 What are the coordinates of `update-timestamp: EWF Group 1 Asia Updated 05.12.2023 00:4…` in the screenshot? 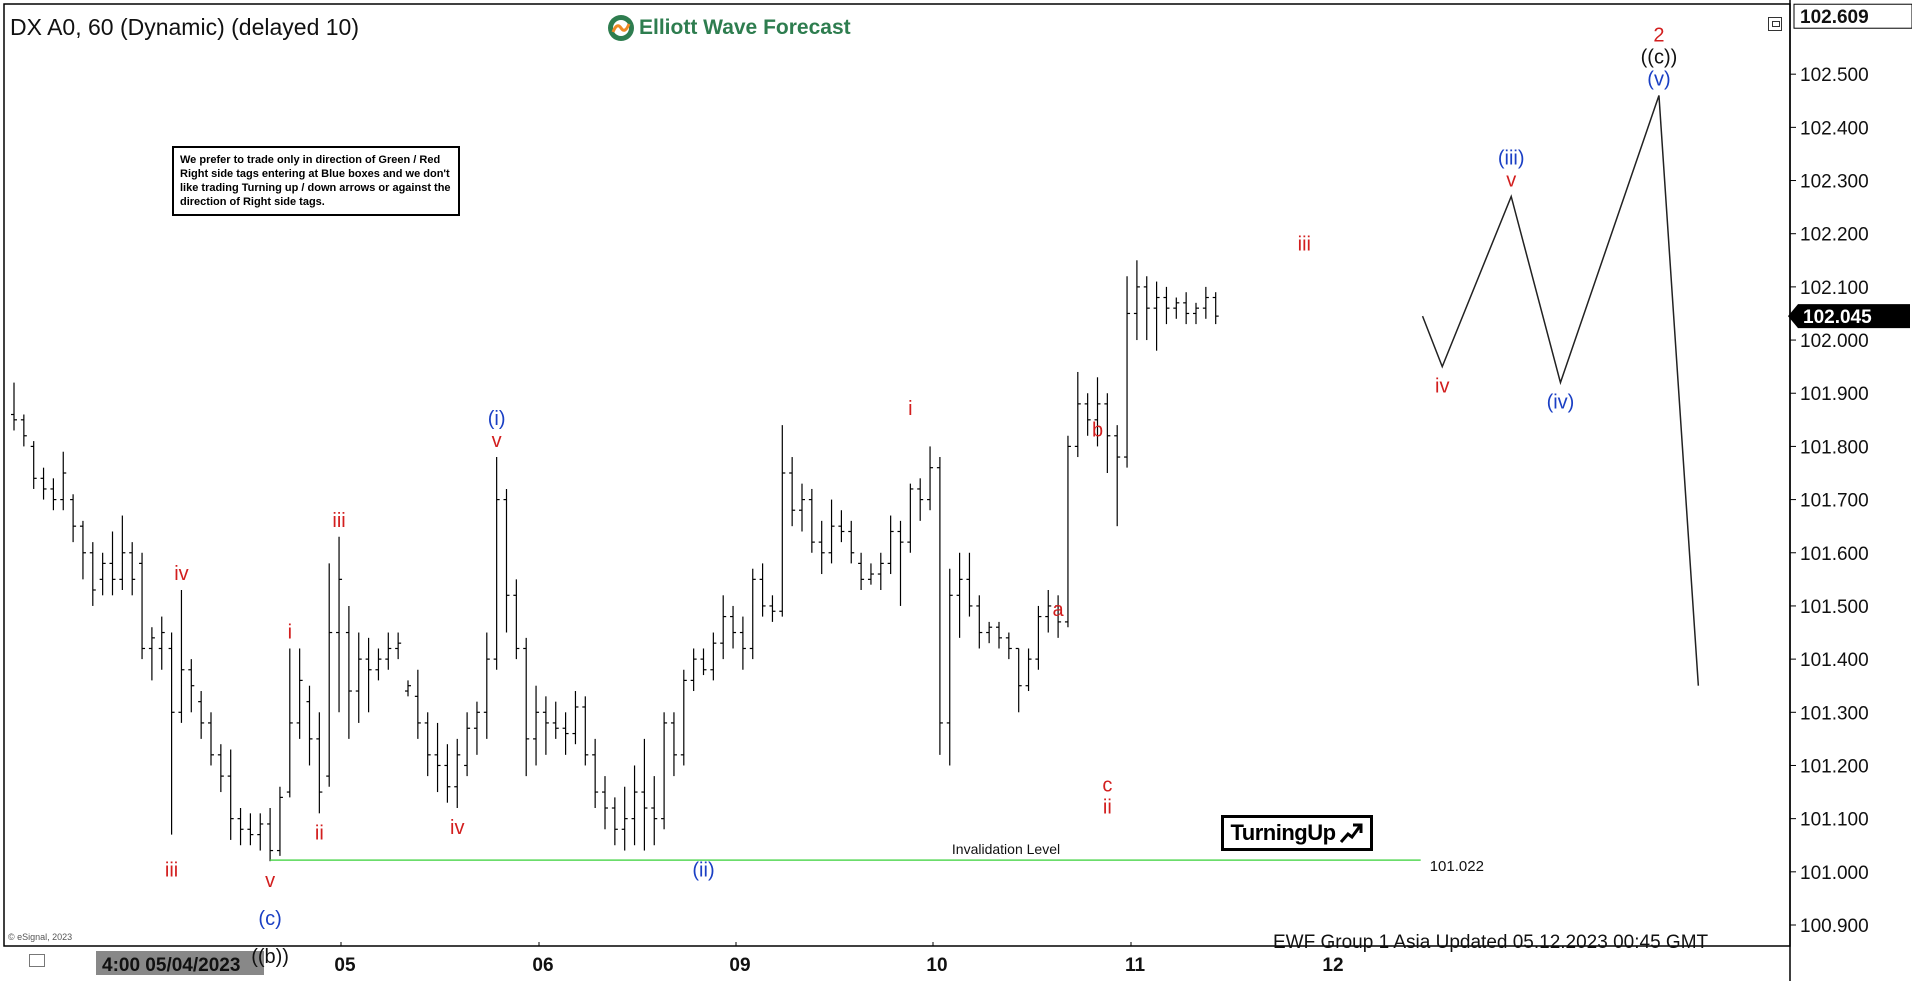 It's located at (1491, 942).